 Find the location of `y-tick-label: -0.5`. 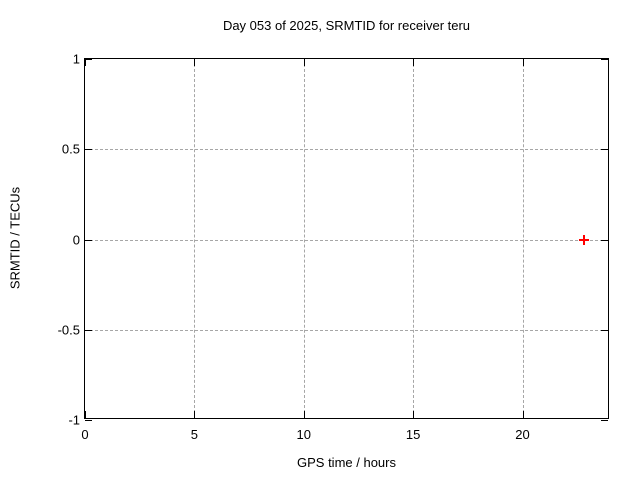

y-tick-label: -0.5 is located at coordinates (68, 330).